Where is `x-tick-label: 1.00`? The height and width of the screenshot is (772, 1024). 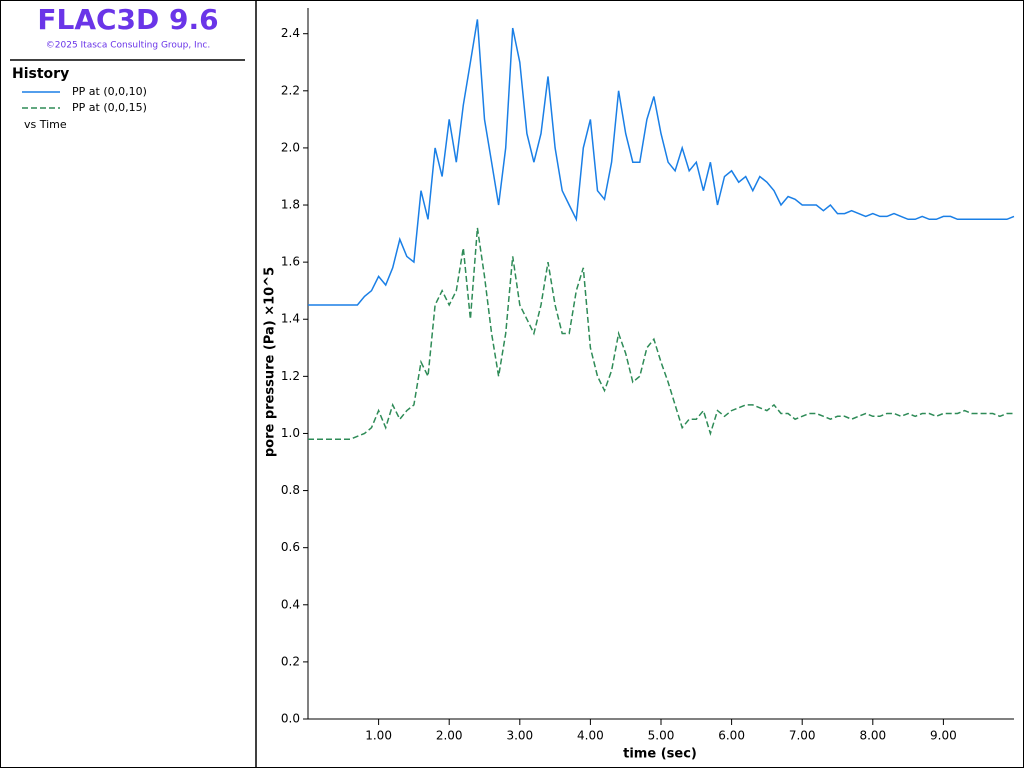
x-tick-label: 1.00 is located at coordinates (378, 736).